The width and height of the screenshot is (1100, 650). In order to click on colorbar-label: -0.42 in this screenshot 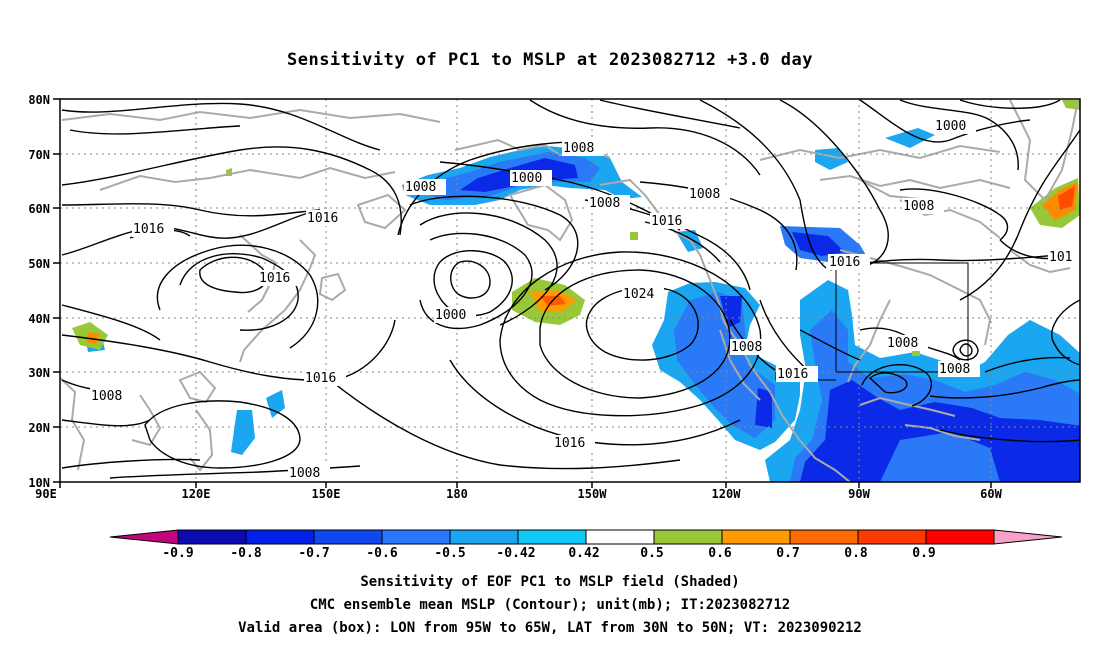, I will do `click(515, 553)`.